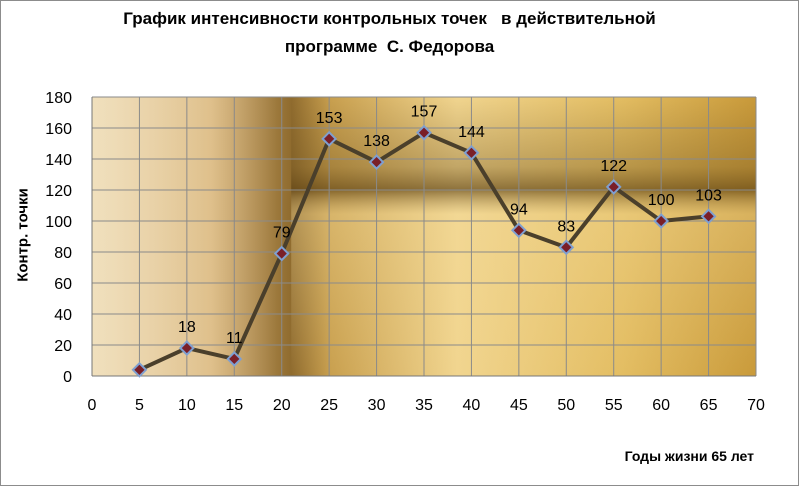 The width and height of the screenshot is (799, 486). I want to click on x-tick-label: 5, so click(139, 405).